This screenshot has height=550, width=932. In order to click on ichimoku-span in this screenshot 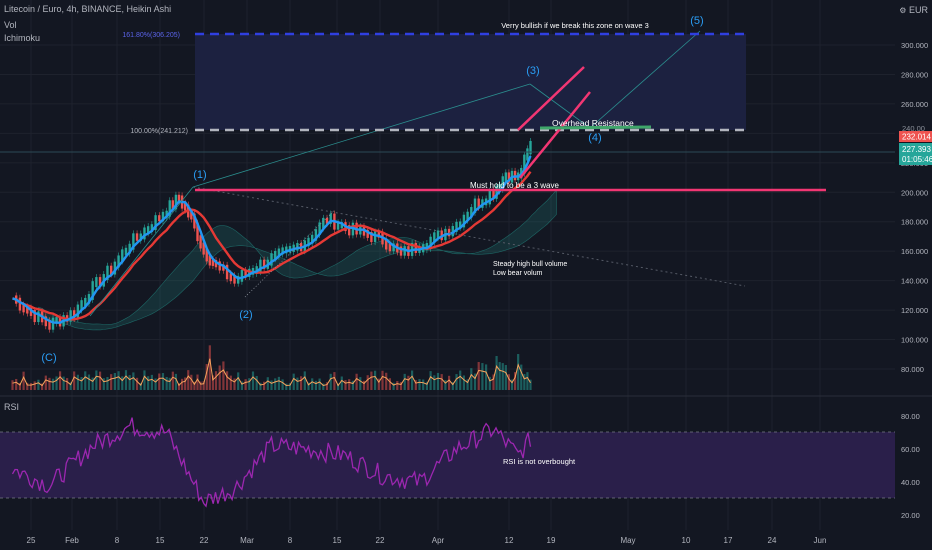, I will do `click(297, 260)`.